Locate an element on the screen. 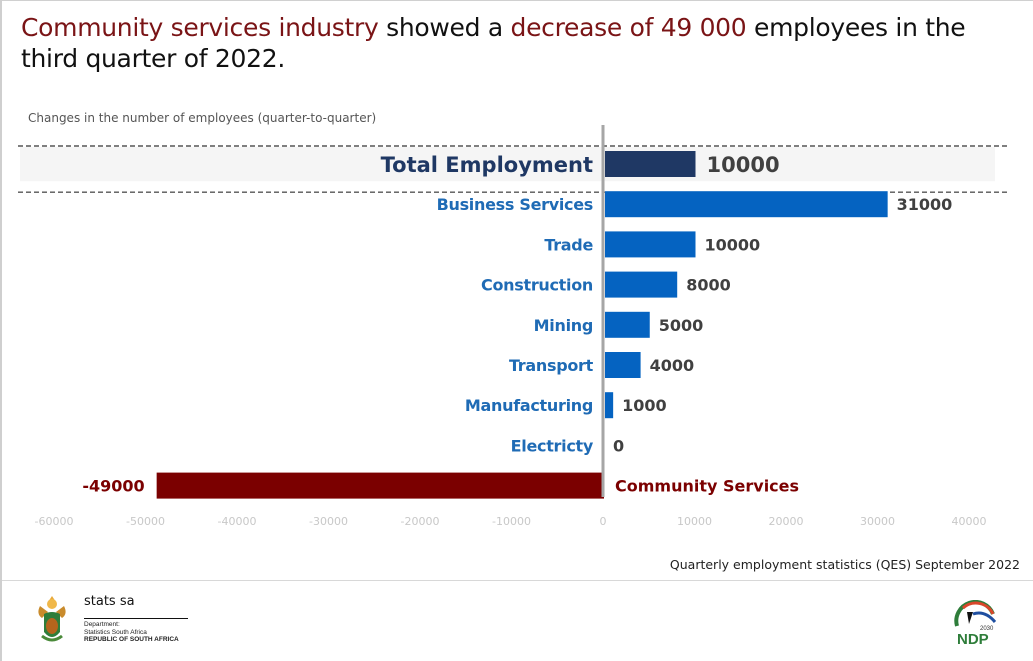 The height and width of the screenshot is (661, 1033). ndp-text: NDP is located at coordinates (973, 638).